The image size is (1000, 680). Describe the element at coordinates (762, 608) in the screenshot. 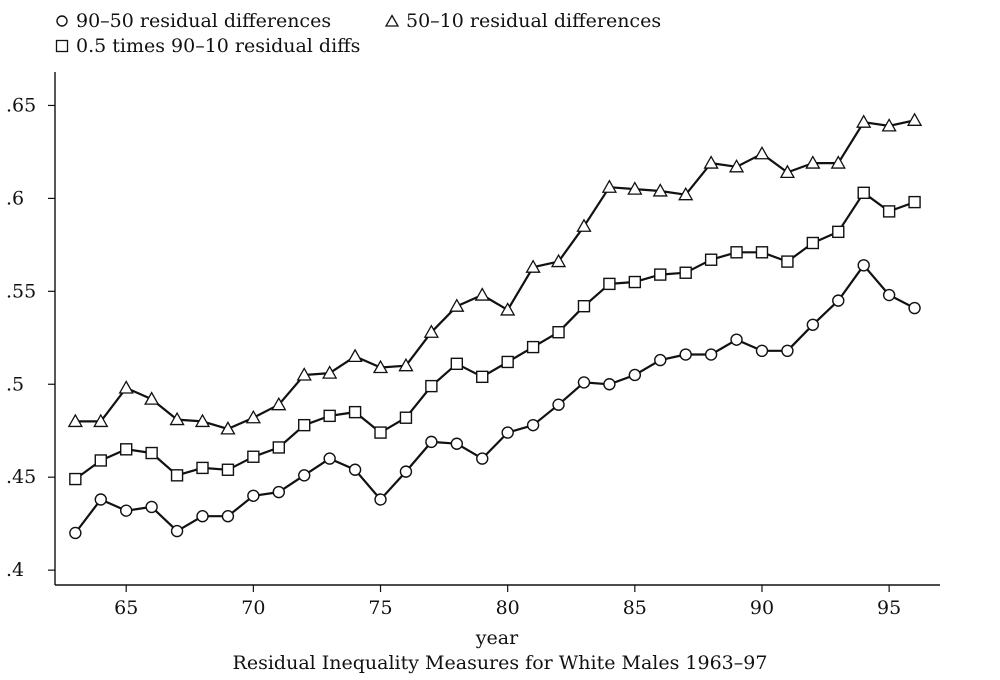

I see `x-tick-label: 90` at that location.